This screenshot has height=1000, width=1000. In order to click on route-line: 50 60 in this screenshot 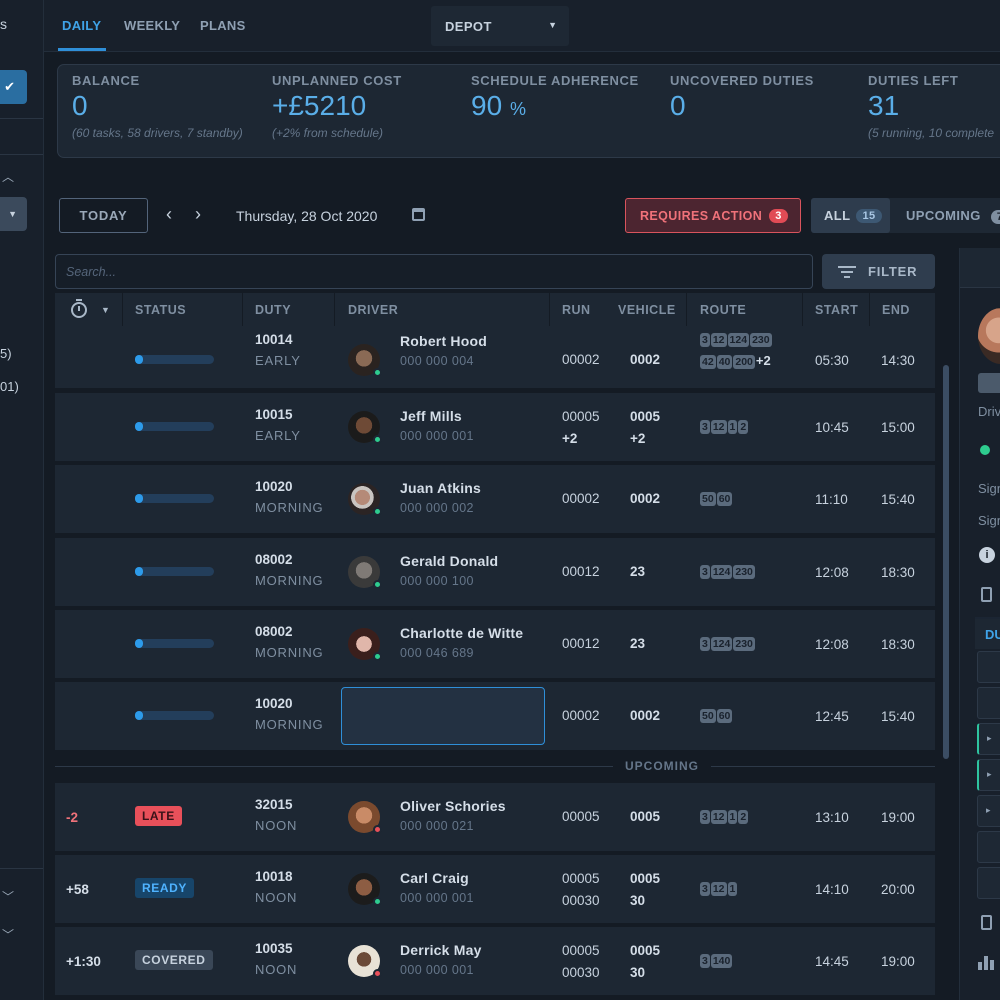, I will do `click(716, 716)`.